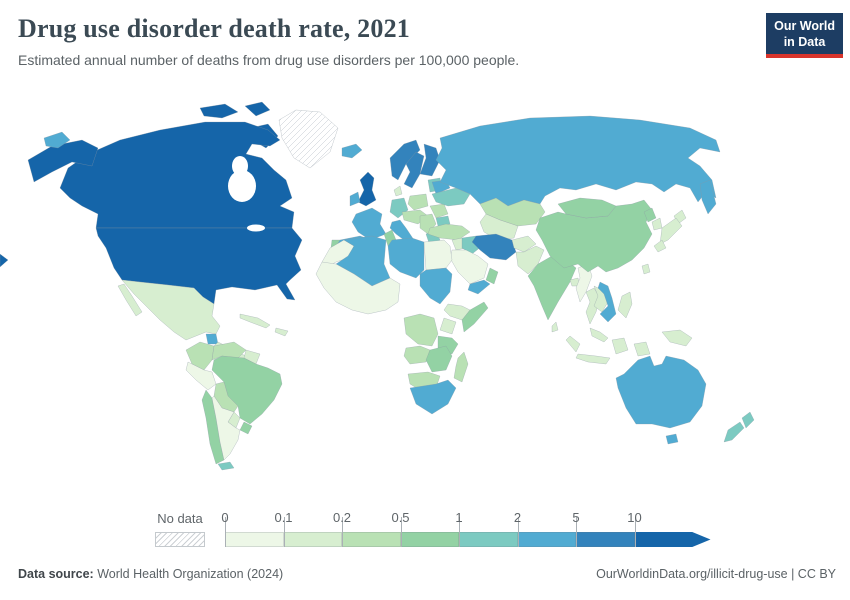  What do you see at coordinates (593, 359) in the screenshot?
I see `region-java` at bounding box center [593, 359].